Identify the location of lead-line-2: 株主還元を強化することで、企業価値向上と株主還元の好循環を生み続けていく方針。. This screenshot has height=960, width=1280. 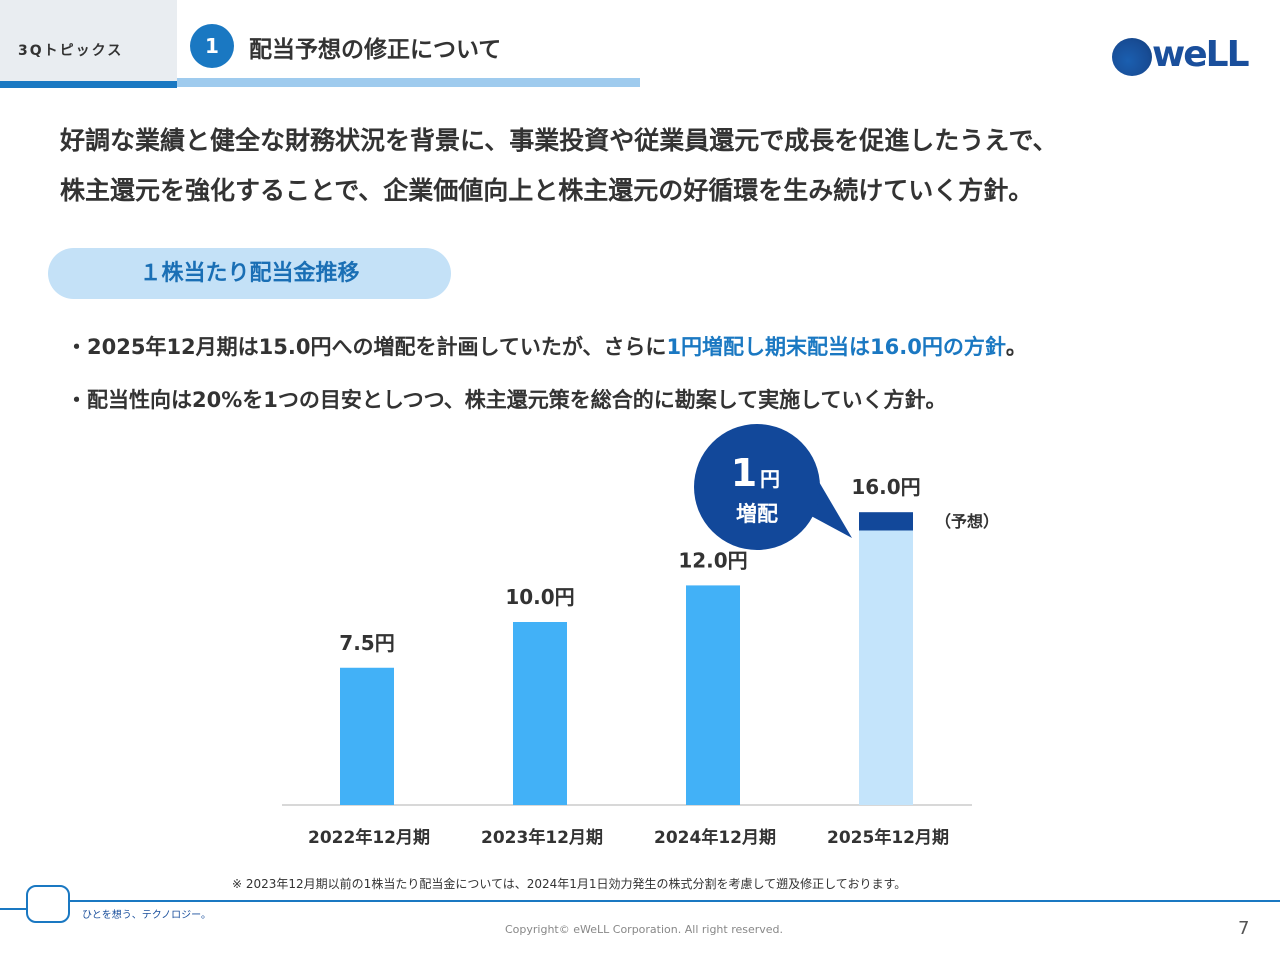
(547, 190).